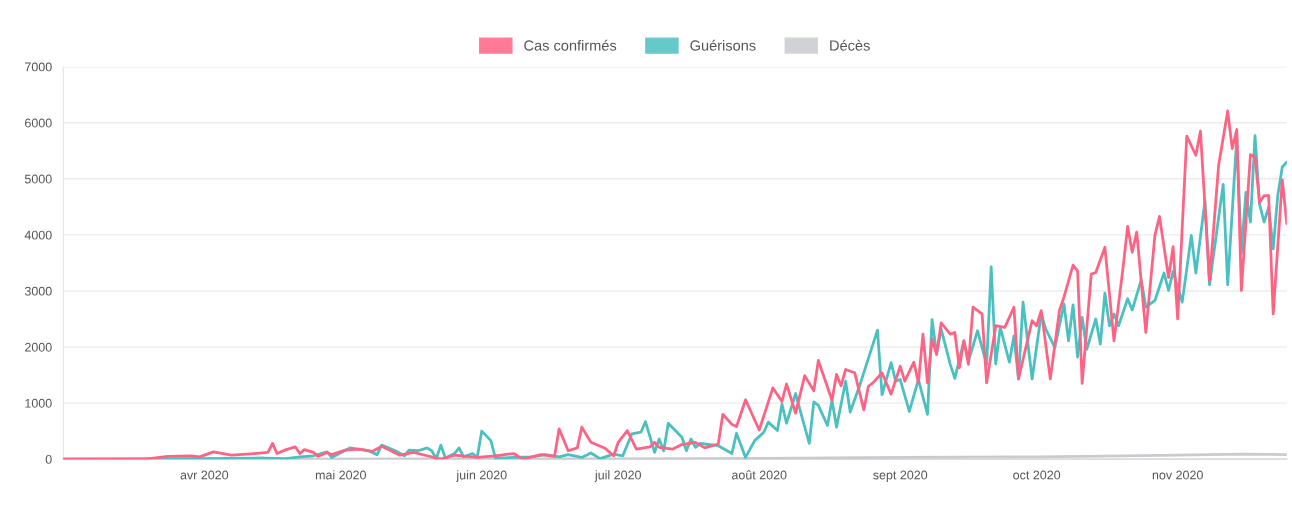 This screenshot has width=1292, height=513. Describe the element at coordinates (1177, 475) in the screenshot. I see `x-tick-label: nov 2020` at that location.